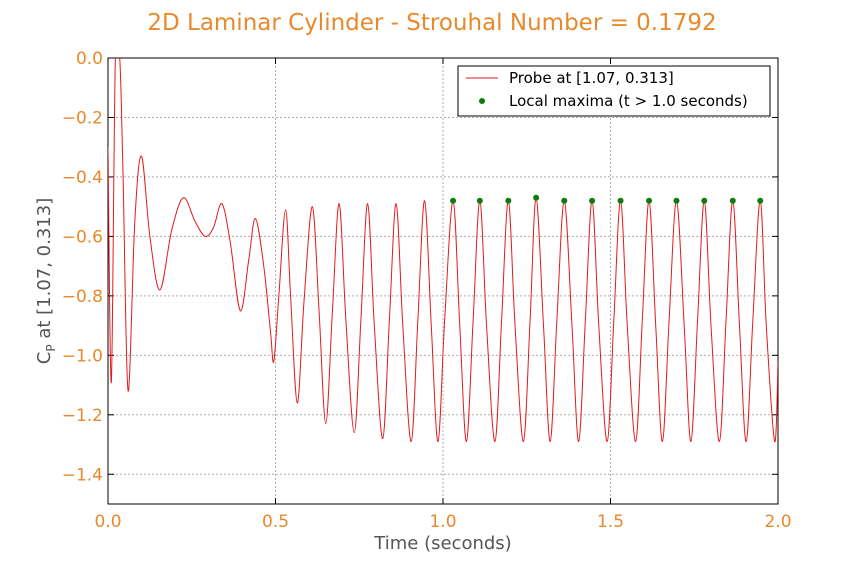  I want to click on x-tick-label: 0.5, so click(275, 522).